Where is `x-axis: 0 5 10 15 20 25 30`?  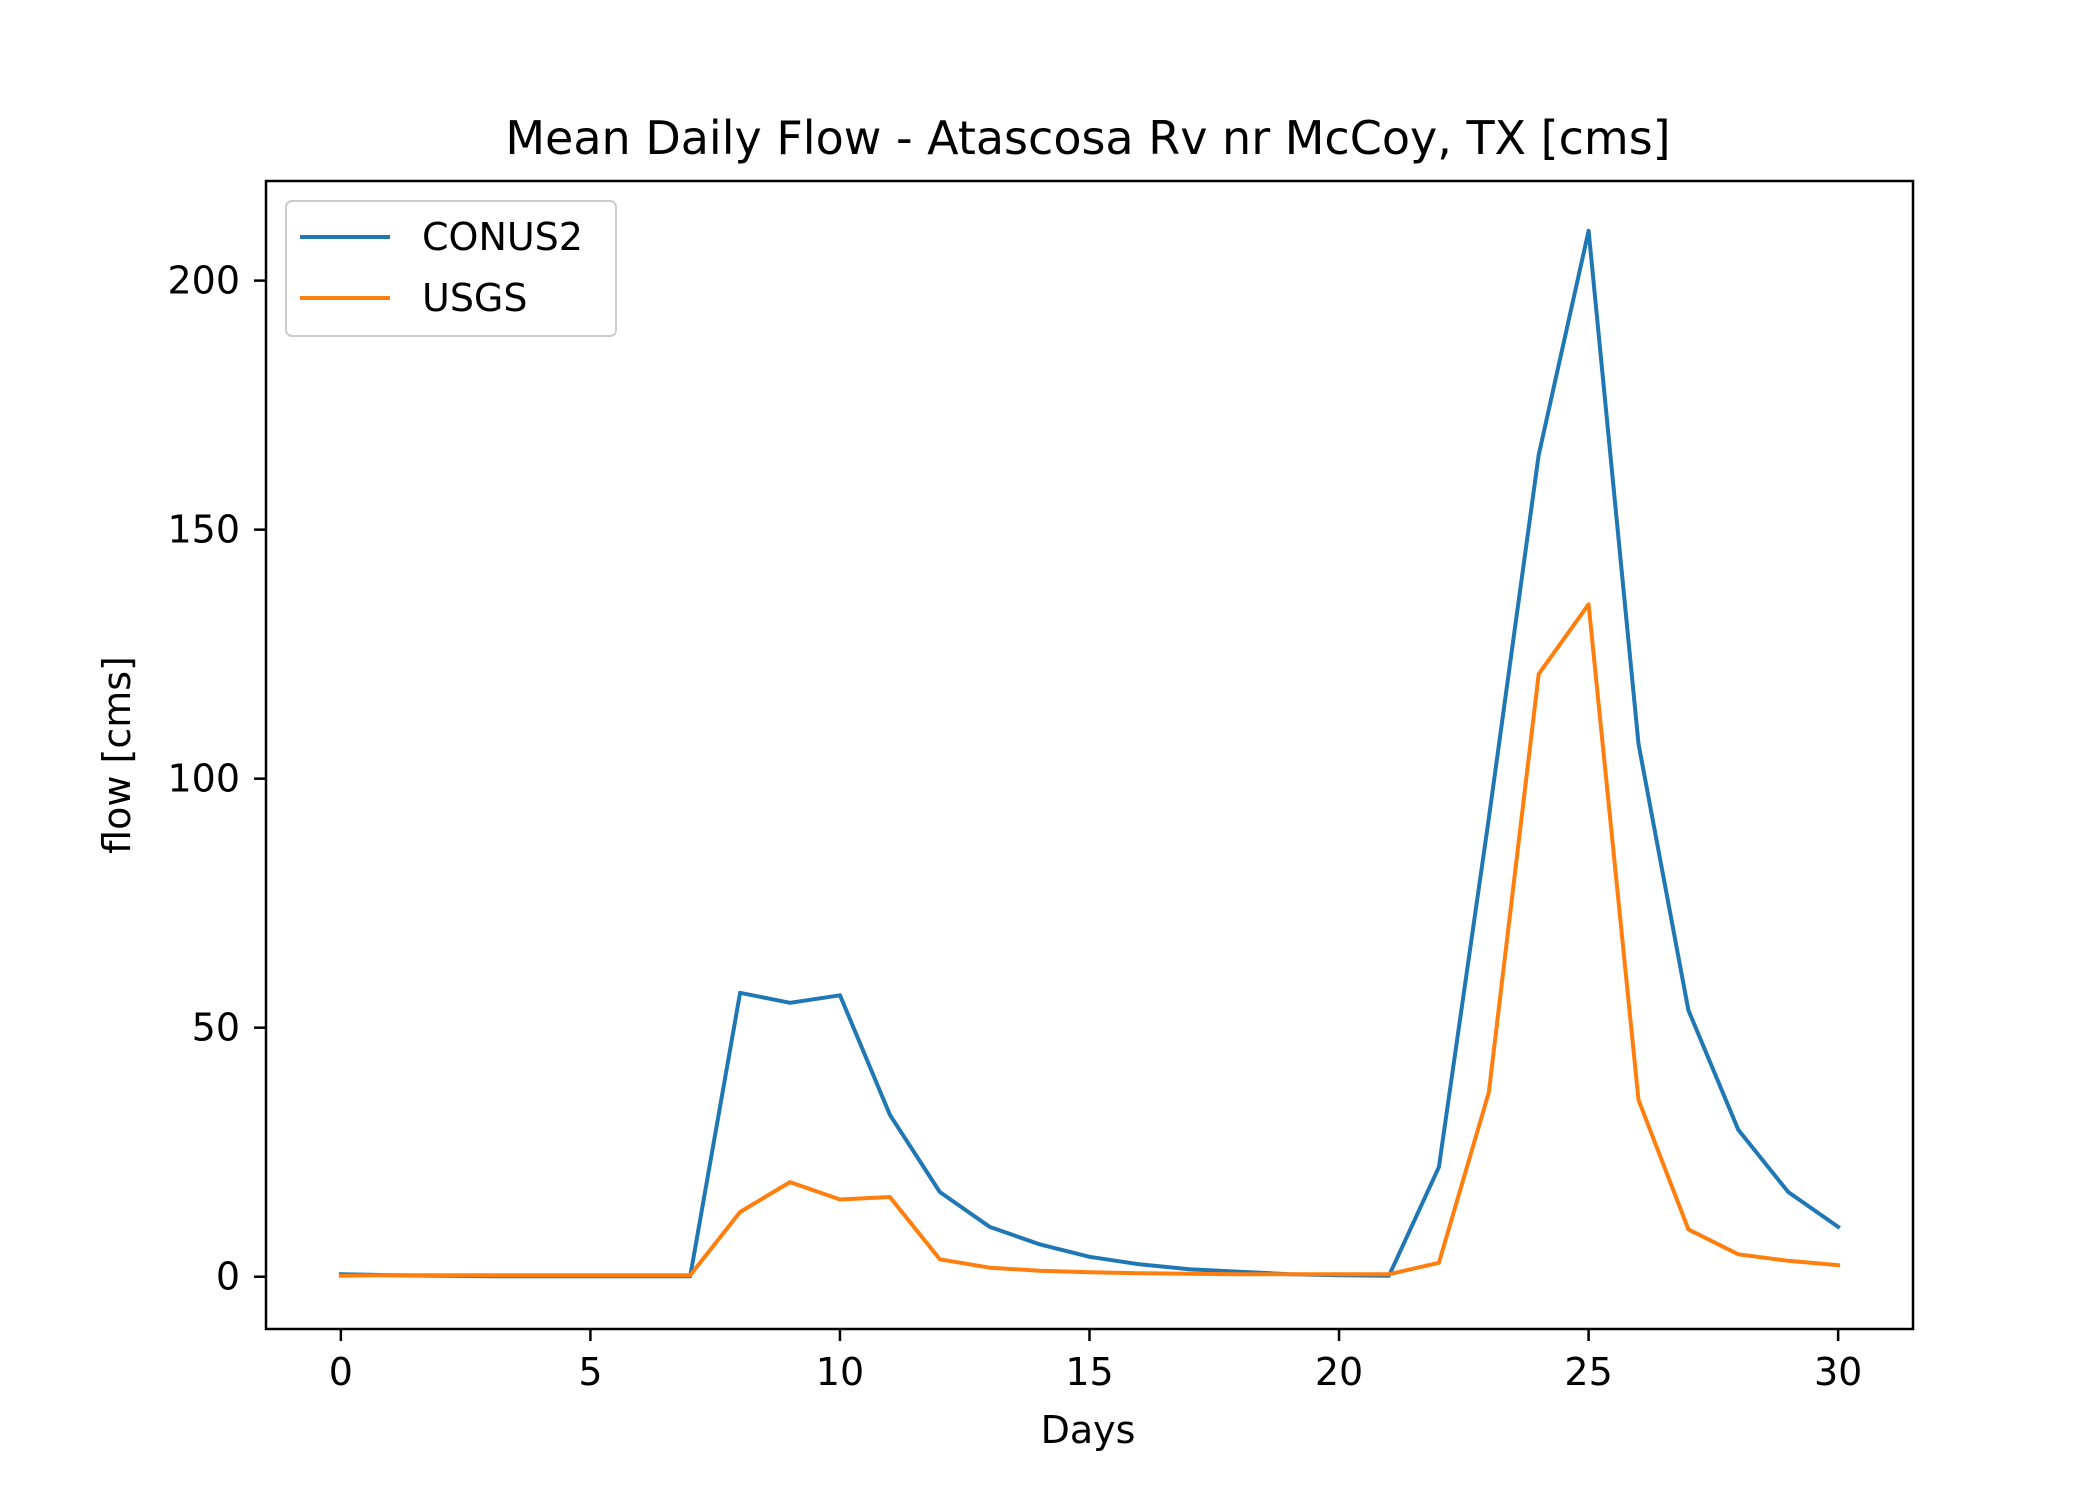
x-axis: 0 5 10 15 20 25 30 is located at coordinates (1095, 1361).